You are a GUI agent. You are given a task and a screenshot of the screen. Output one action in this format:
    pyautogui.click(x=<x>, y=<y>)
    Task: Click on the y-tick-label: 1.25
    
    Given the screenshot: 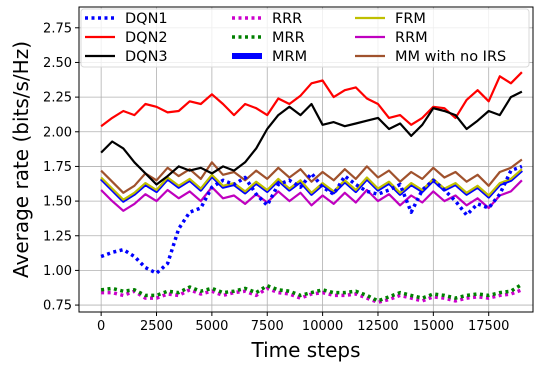 What is the action you would take?
    pyautogui.click(x=57, y=236)
    